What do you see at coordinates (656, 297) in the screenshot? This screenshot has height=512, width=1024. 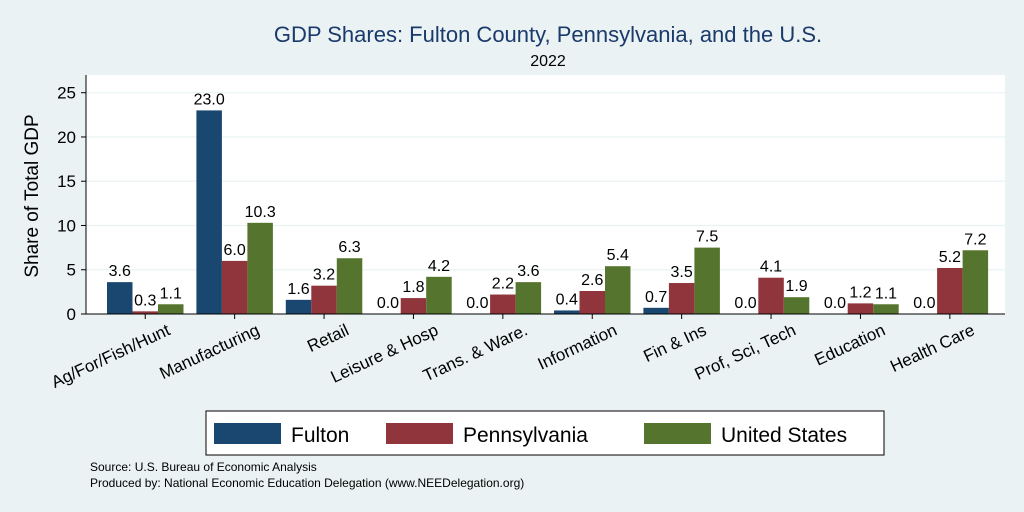 I see `data-label: 0.7` at bounding box center [656, 297].